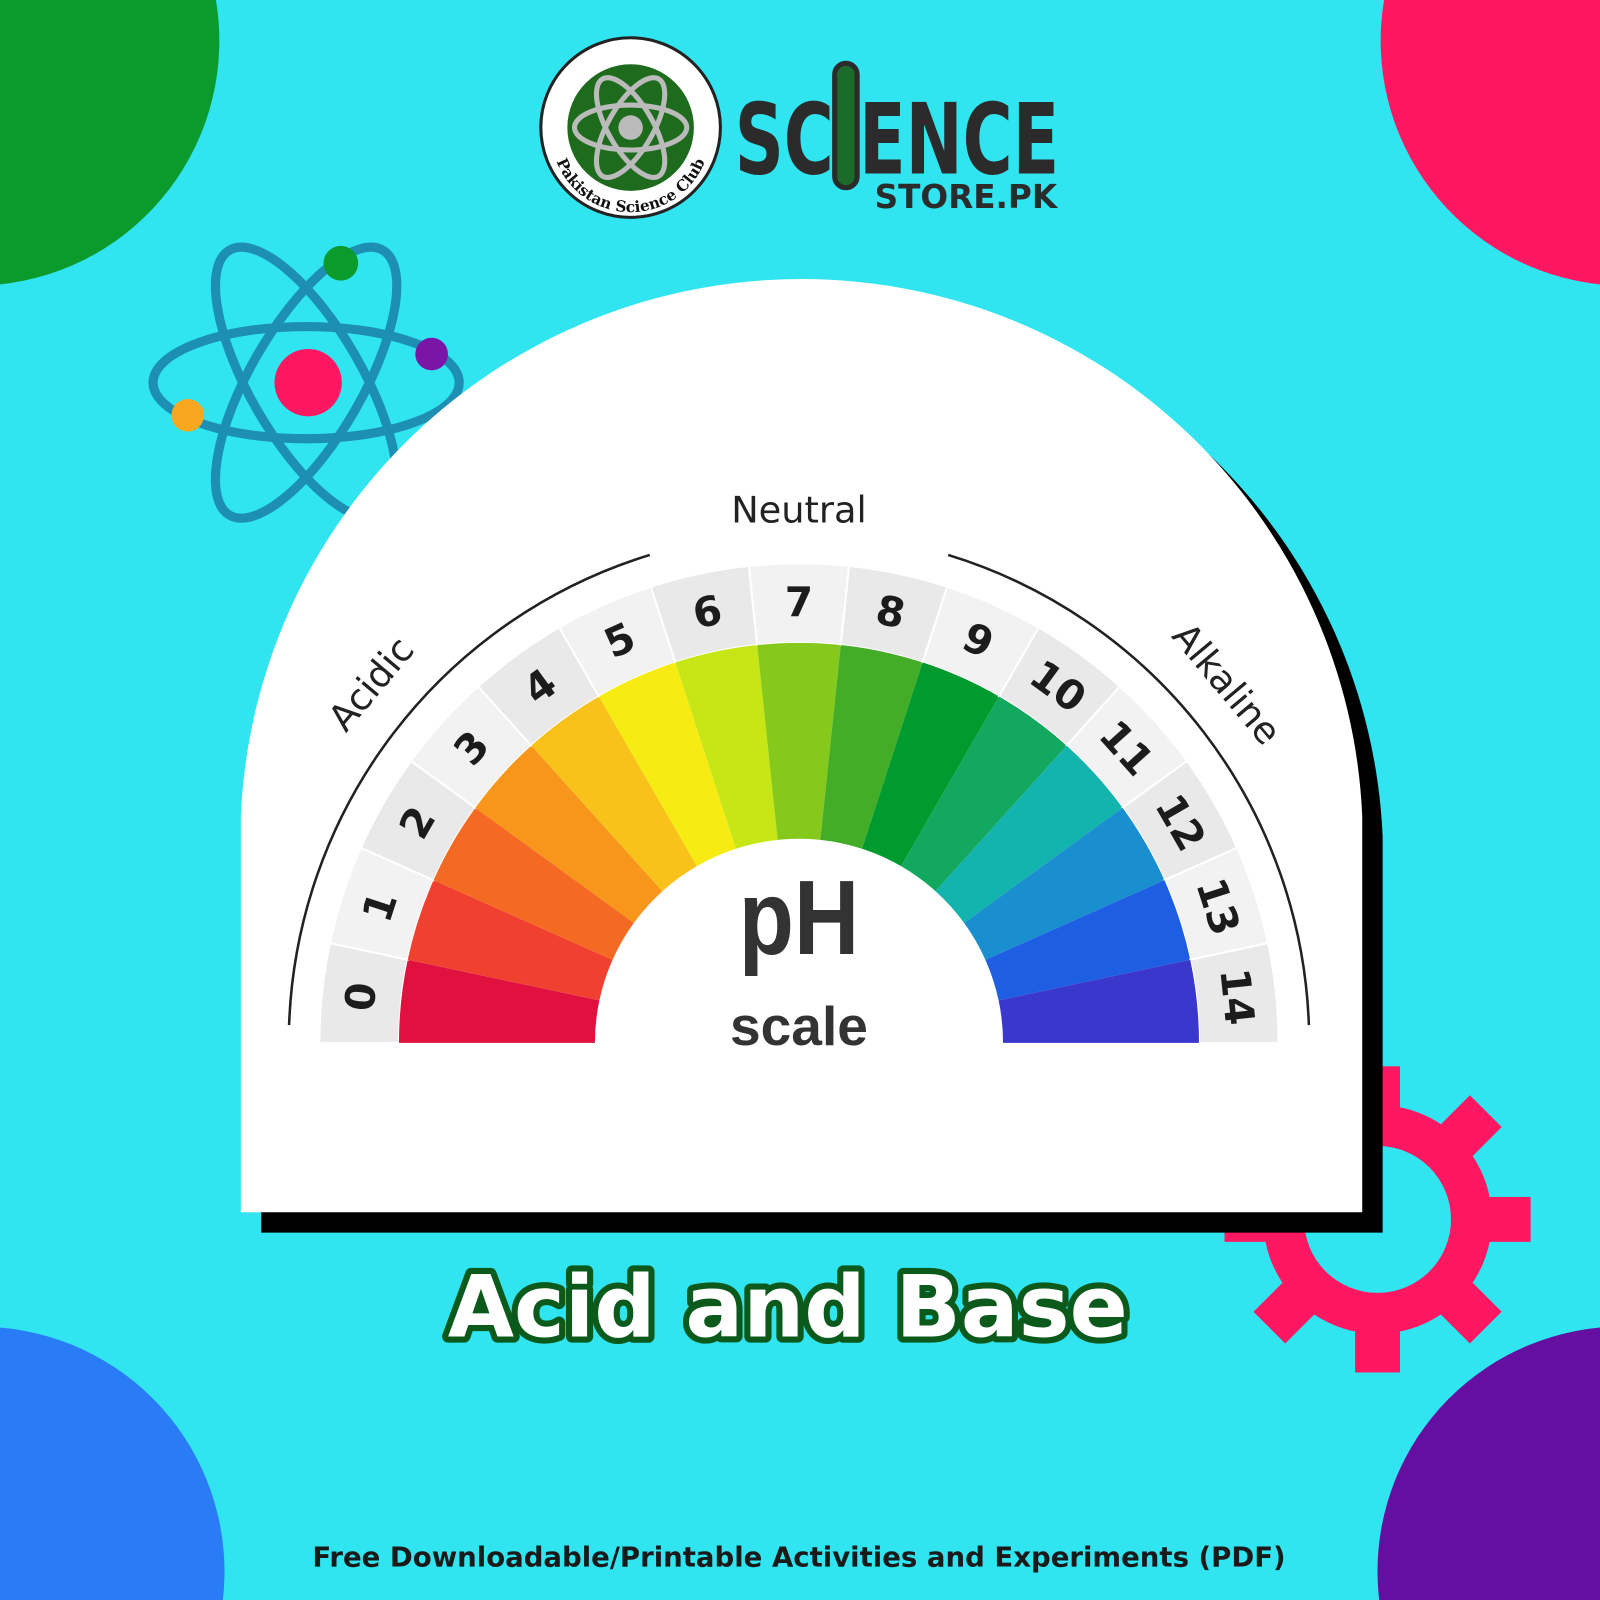 The image size is (1600, 1600). I want to click on ph-value-0: 0, so click(361, 996).